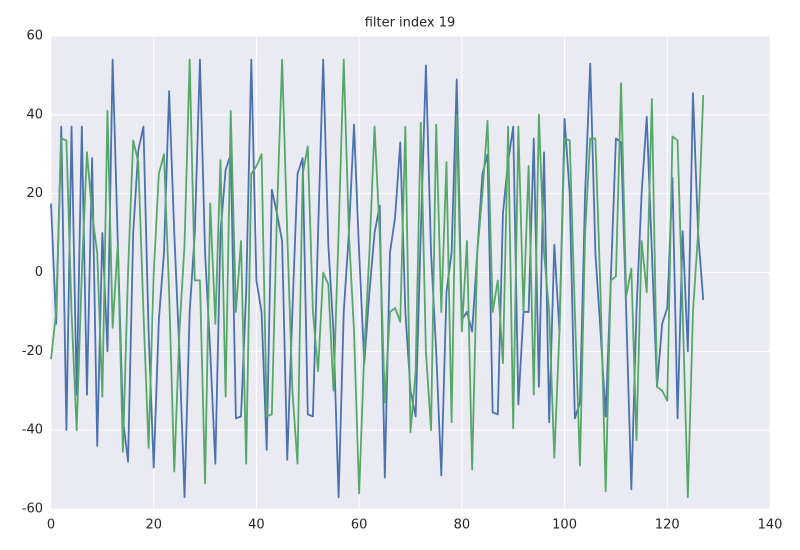  Describe the element at coordinates (462, 525) in the screenshot. I see `x-tick-label: 80` at that location.